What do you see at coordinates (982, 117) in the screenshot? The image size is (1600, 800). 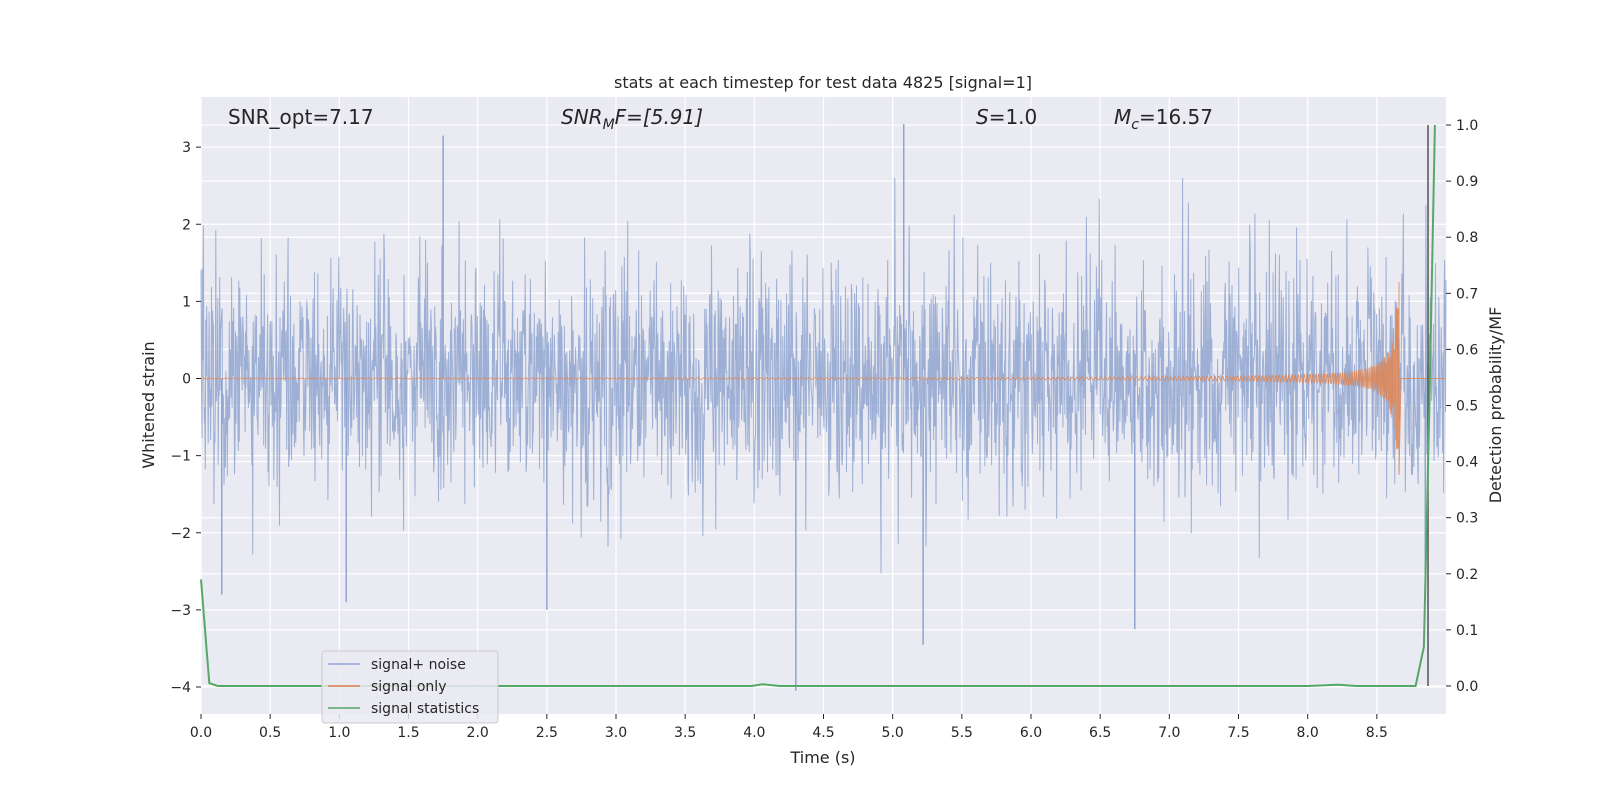 I see `annotation-s-main: S` at bounding box center [982, 117].